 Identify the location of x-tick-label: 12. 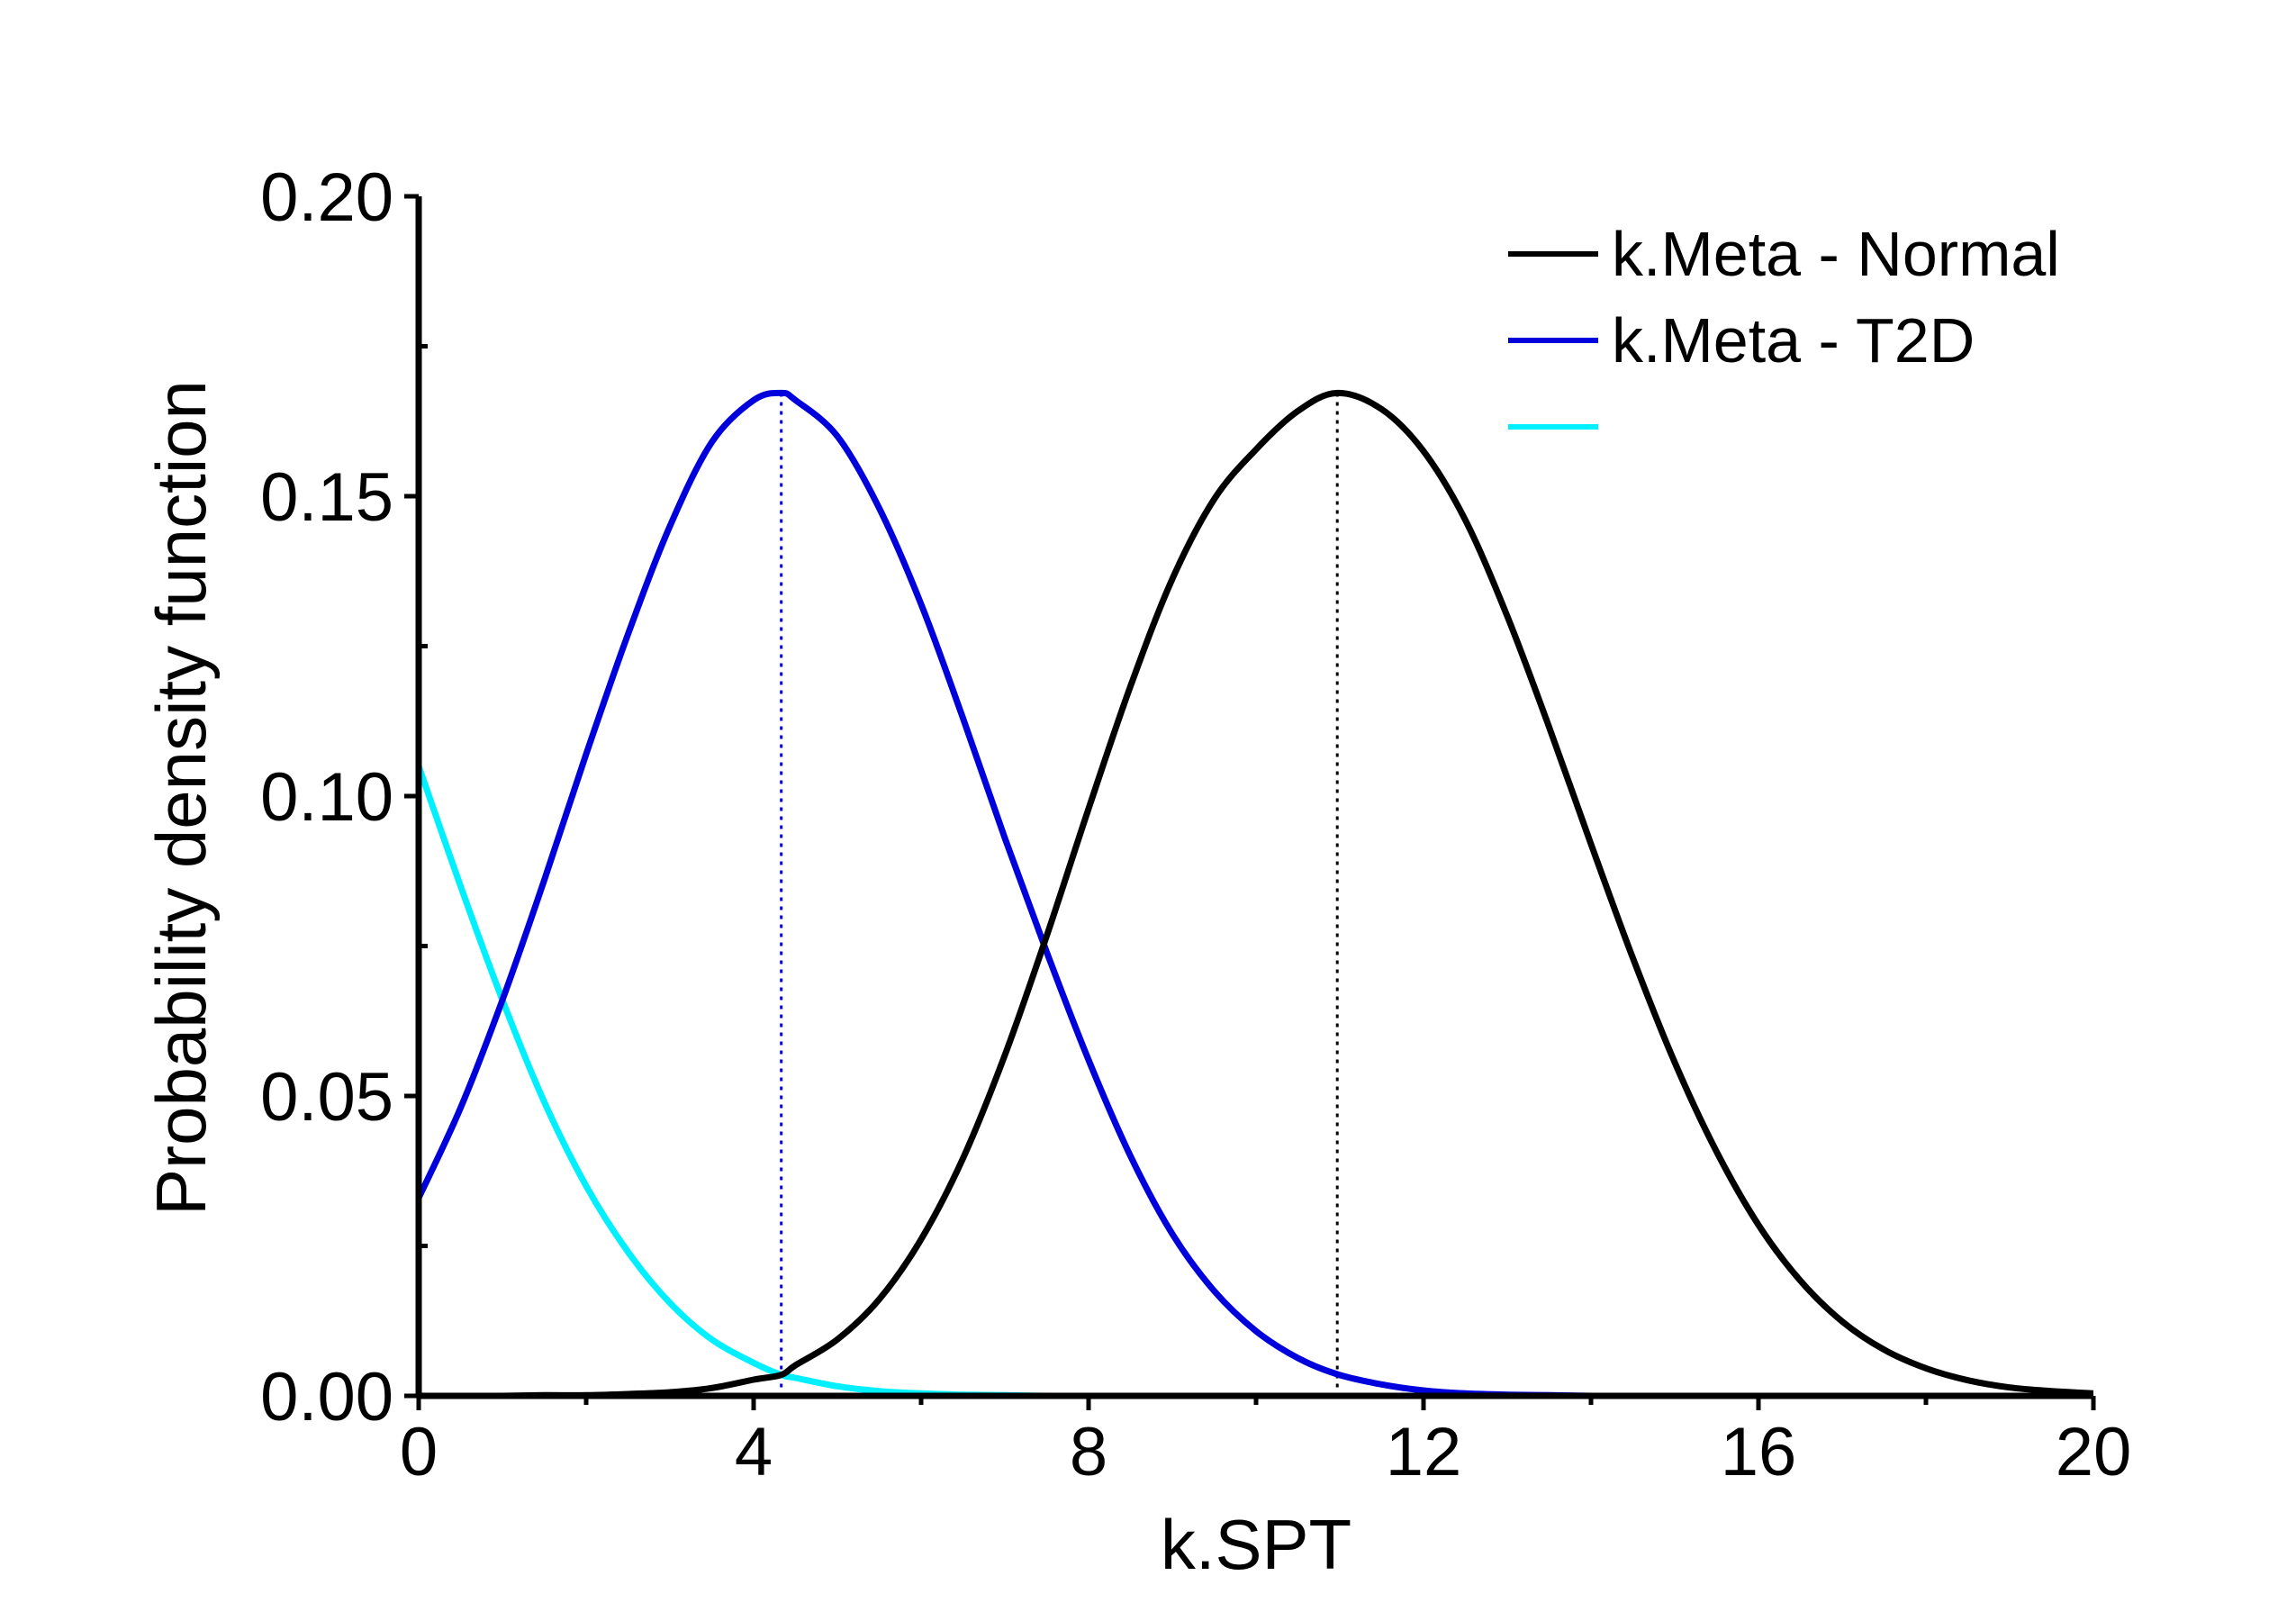
(1424, 1452).